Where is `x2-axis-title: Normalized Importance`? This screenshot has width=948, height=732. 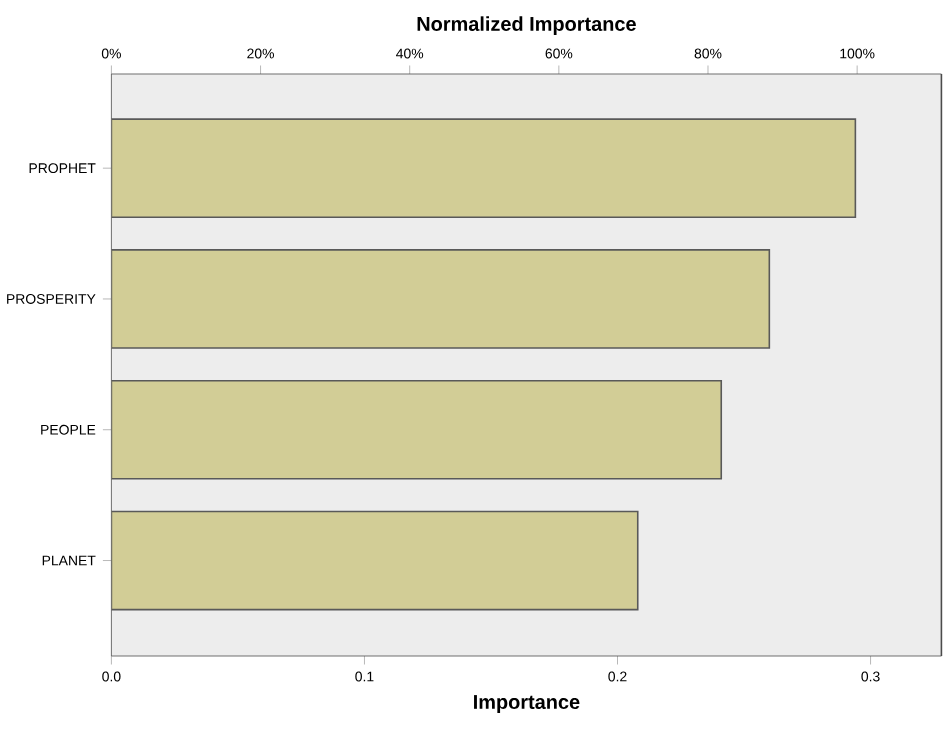 x2-axis-title: Normalized Importance is located at coordinates (526, 25).